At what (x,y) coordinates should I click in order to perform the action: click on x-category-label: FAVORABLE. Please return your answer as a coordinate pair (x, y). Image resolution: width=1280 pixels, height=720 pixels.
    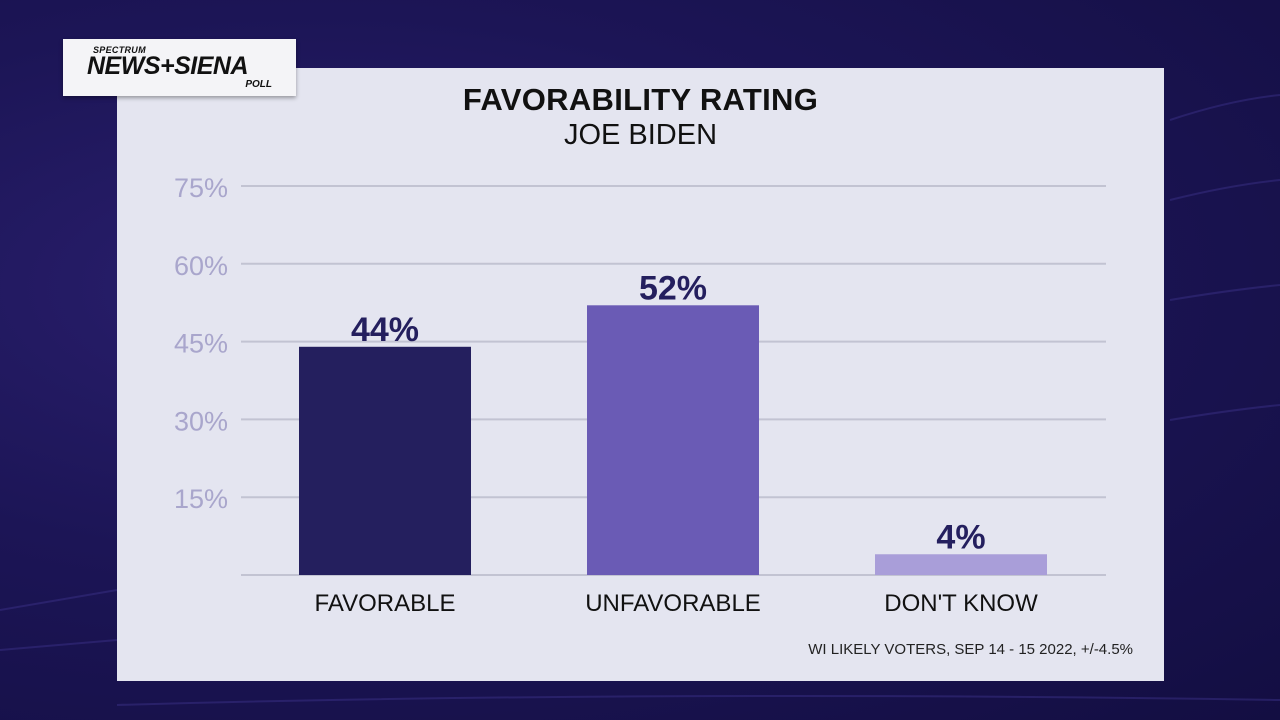
    Looking at the image, I should click on (385, 603).